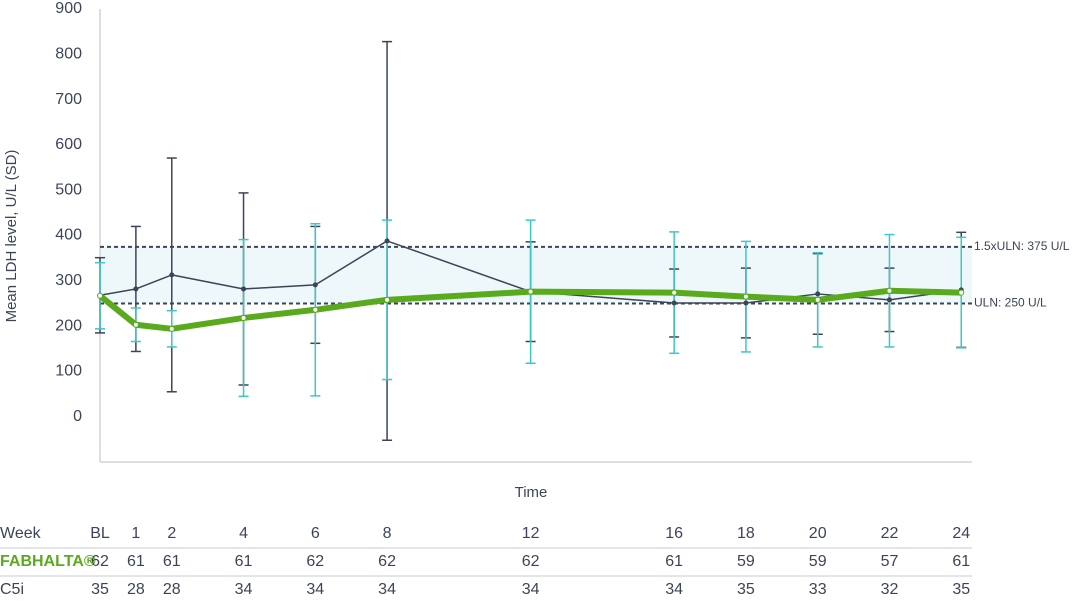 This screenshot has height=601, width=1080. Describe the element at coordinates (171, 533) in the screenshot. I see `week-label: 2` at that location.